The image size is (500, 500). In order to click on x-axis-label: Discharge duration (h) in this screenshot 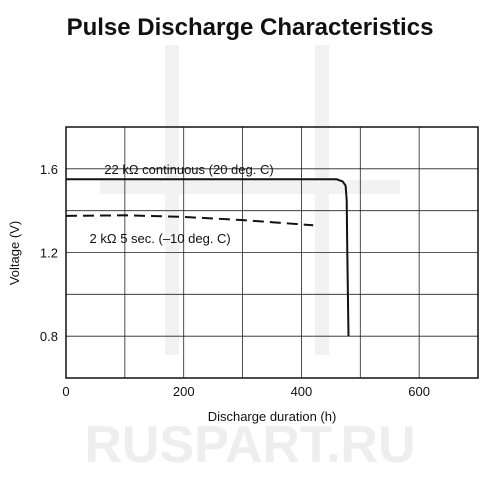, I will do `click(272, 416)`.